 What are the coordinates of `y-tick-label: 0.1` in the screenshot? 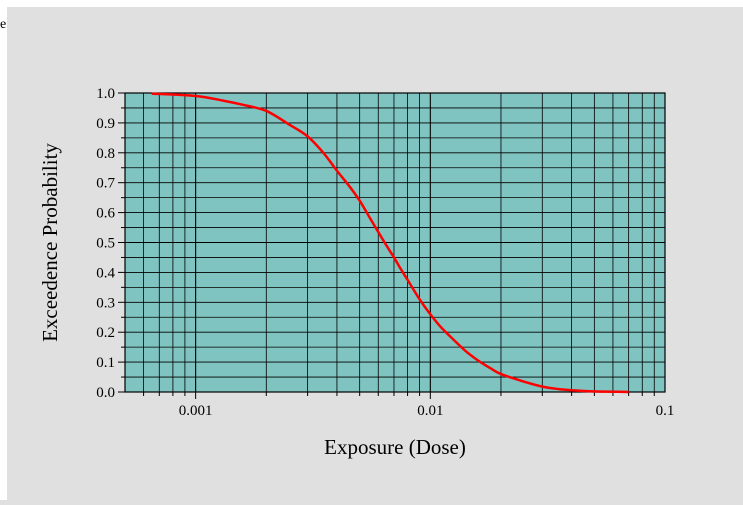 It's located at (105, 363).